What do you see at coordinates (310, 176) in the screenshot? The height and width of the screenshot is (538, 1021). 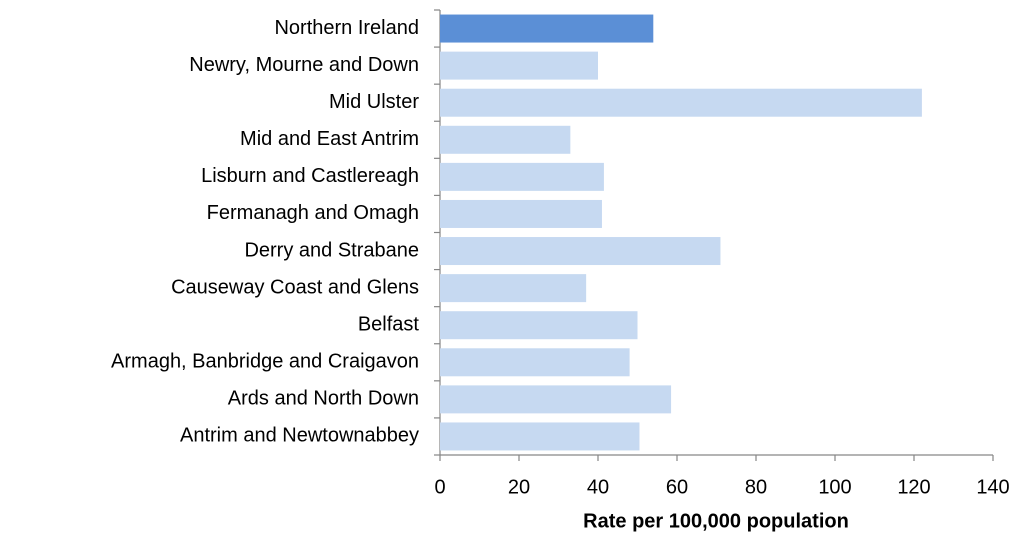 I see `y-tick-label: Lisburn and Castlereagh` at bounding box center [310, 176].